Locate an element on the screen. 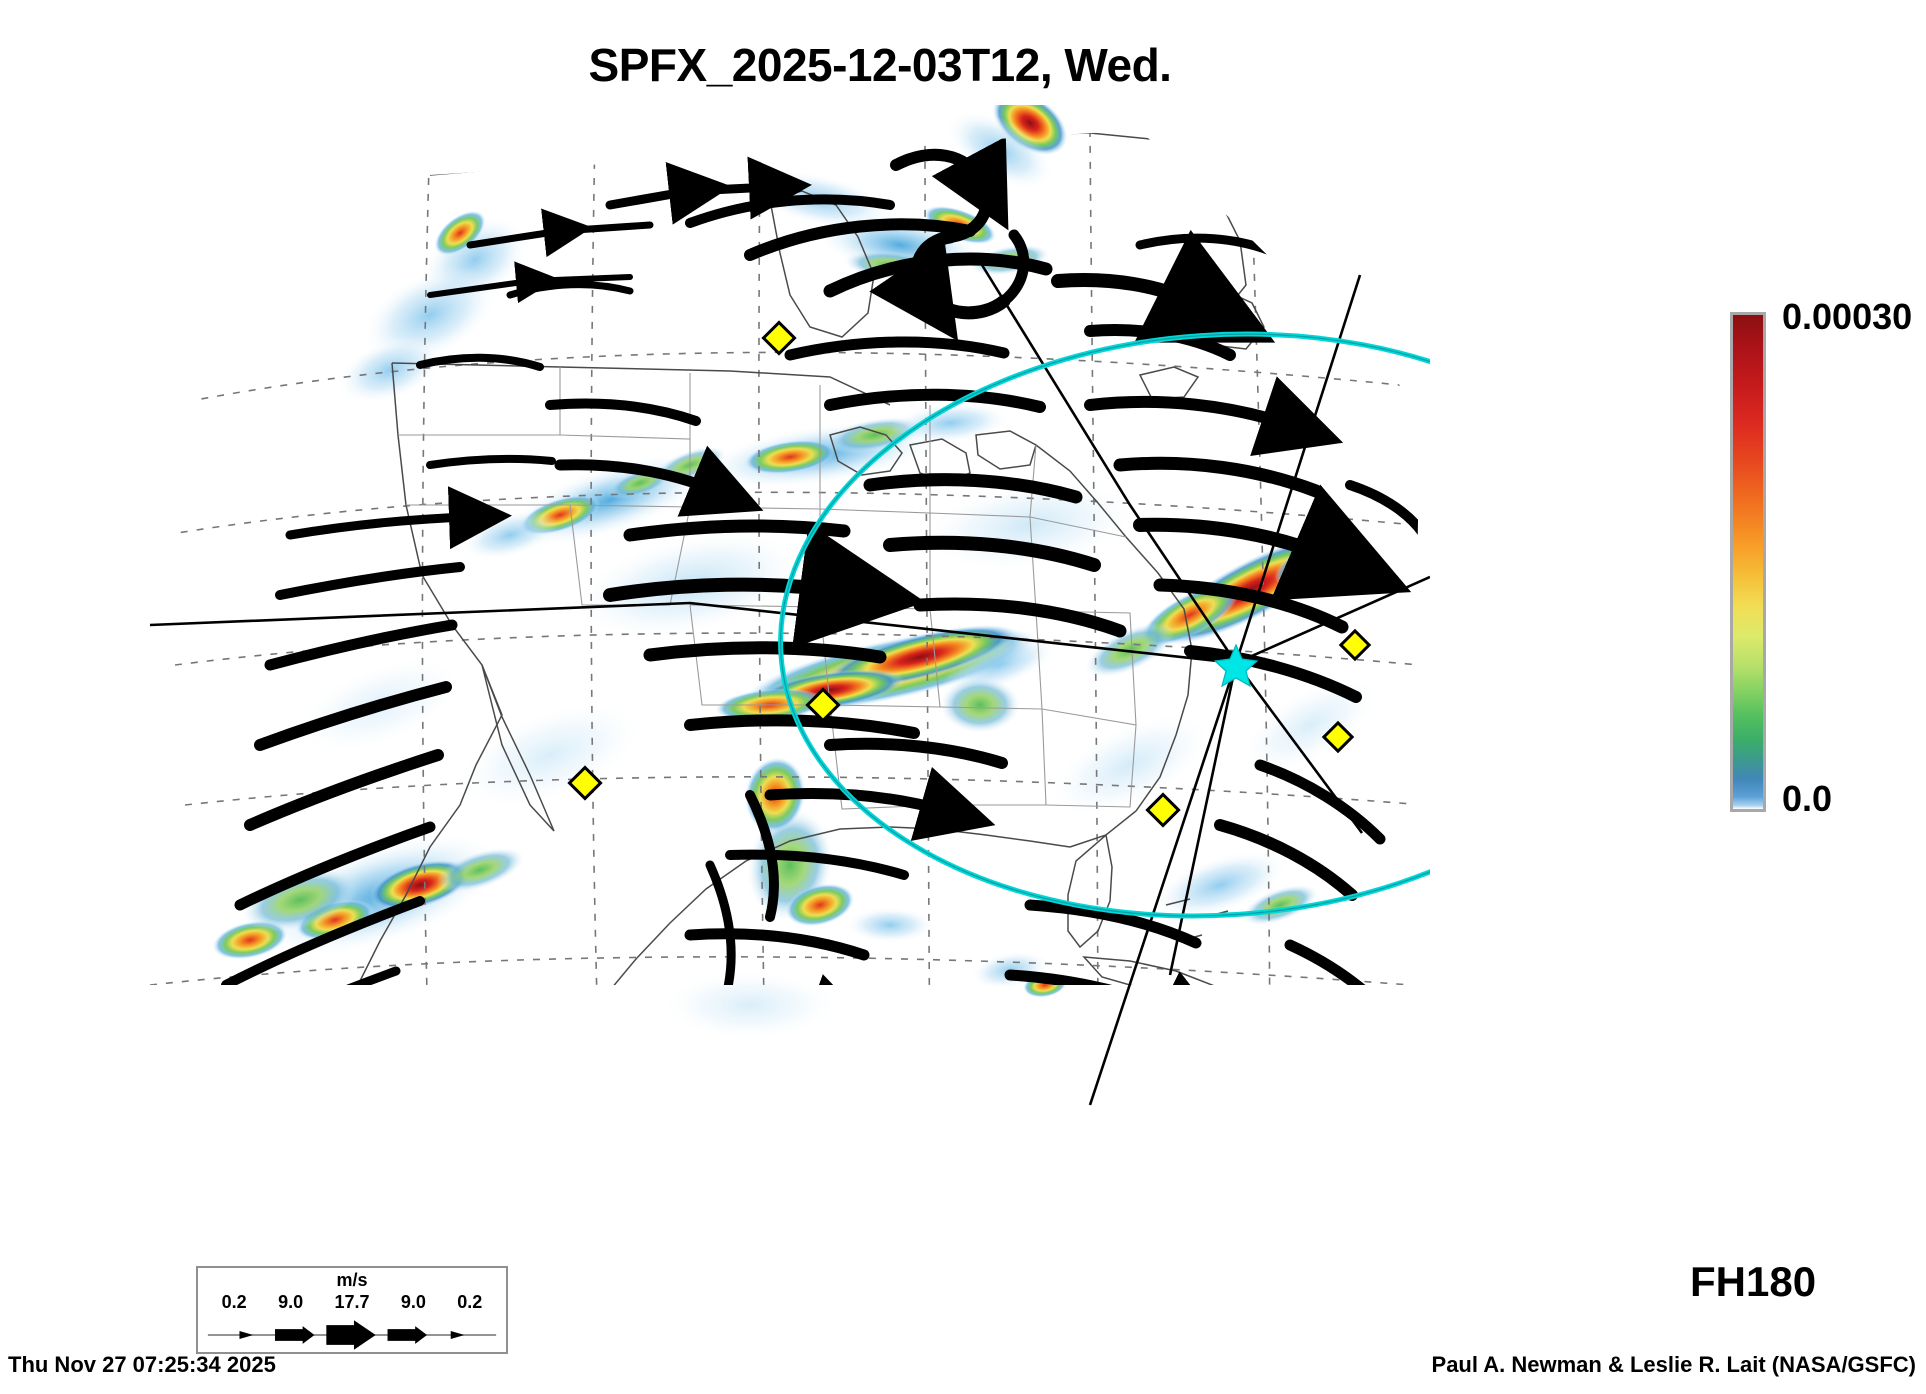 Image resolution: width=1926 pixels, height=1394 pixels. wind-arrow-scale is located at coordinates (352, 1335).